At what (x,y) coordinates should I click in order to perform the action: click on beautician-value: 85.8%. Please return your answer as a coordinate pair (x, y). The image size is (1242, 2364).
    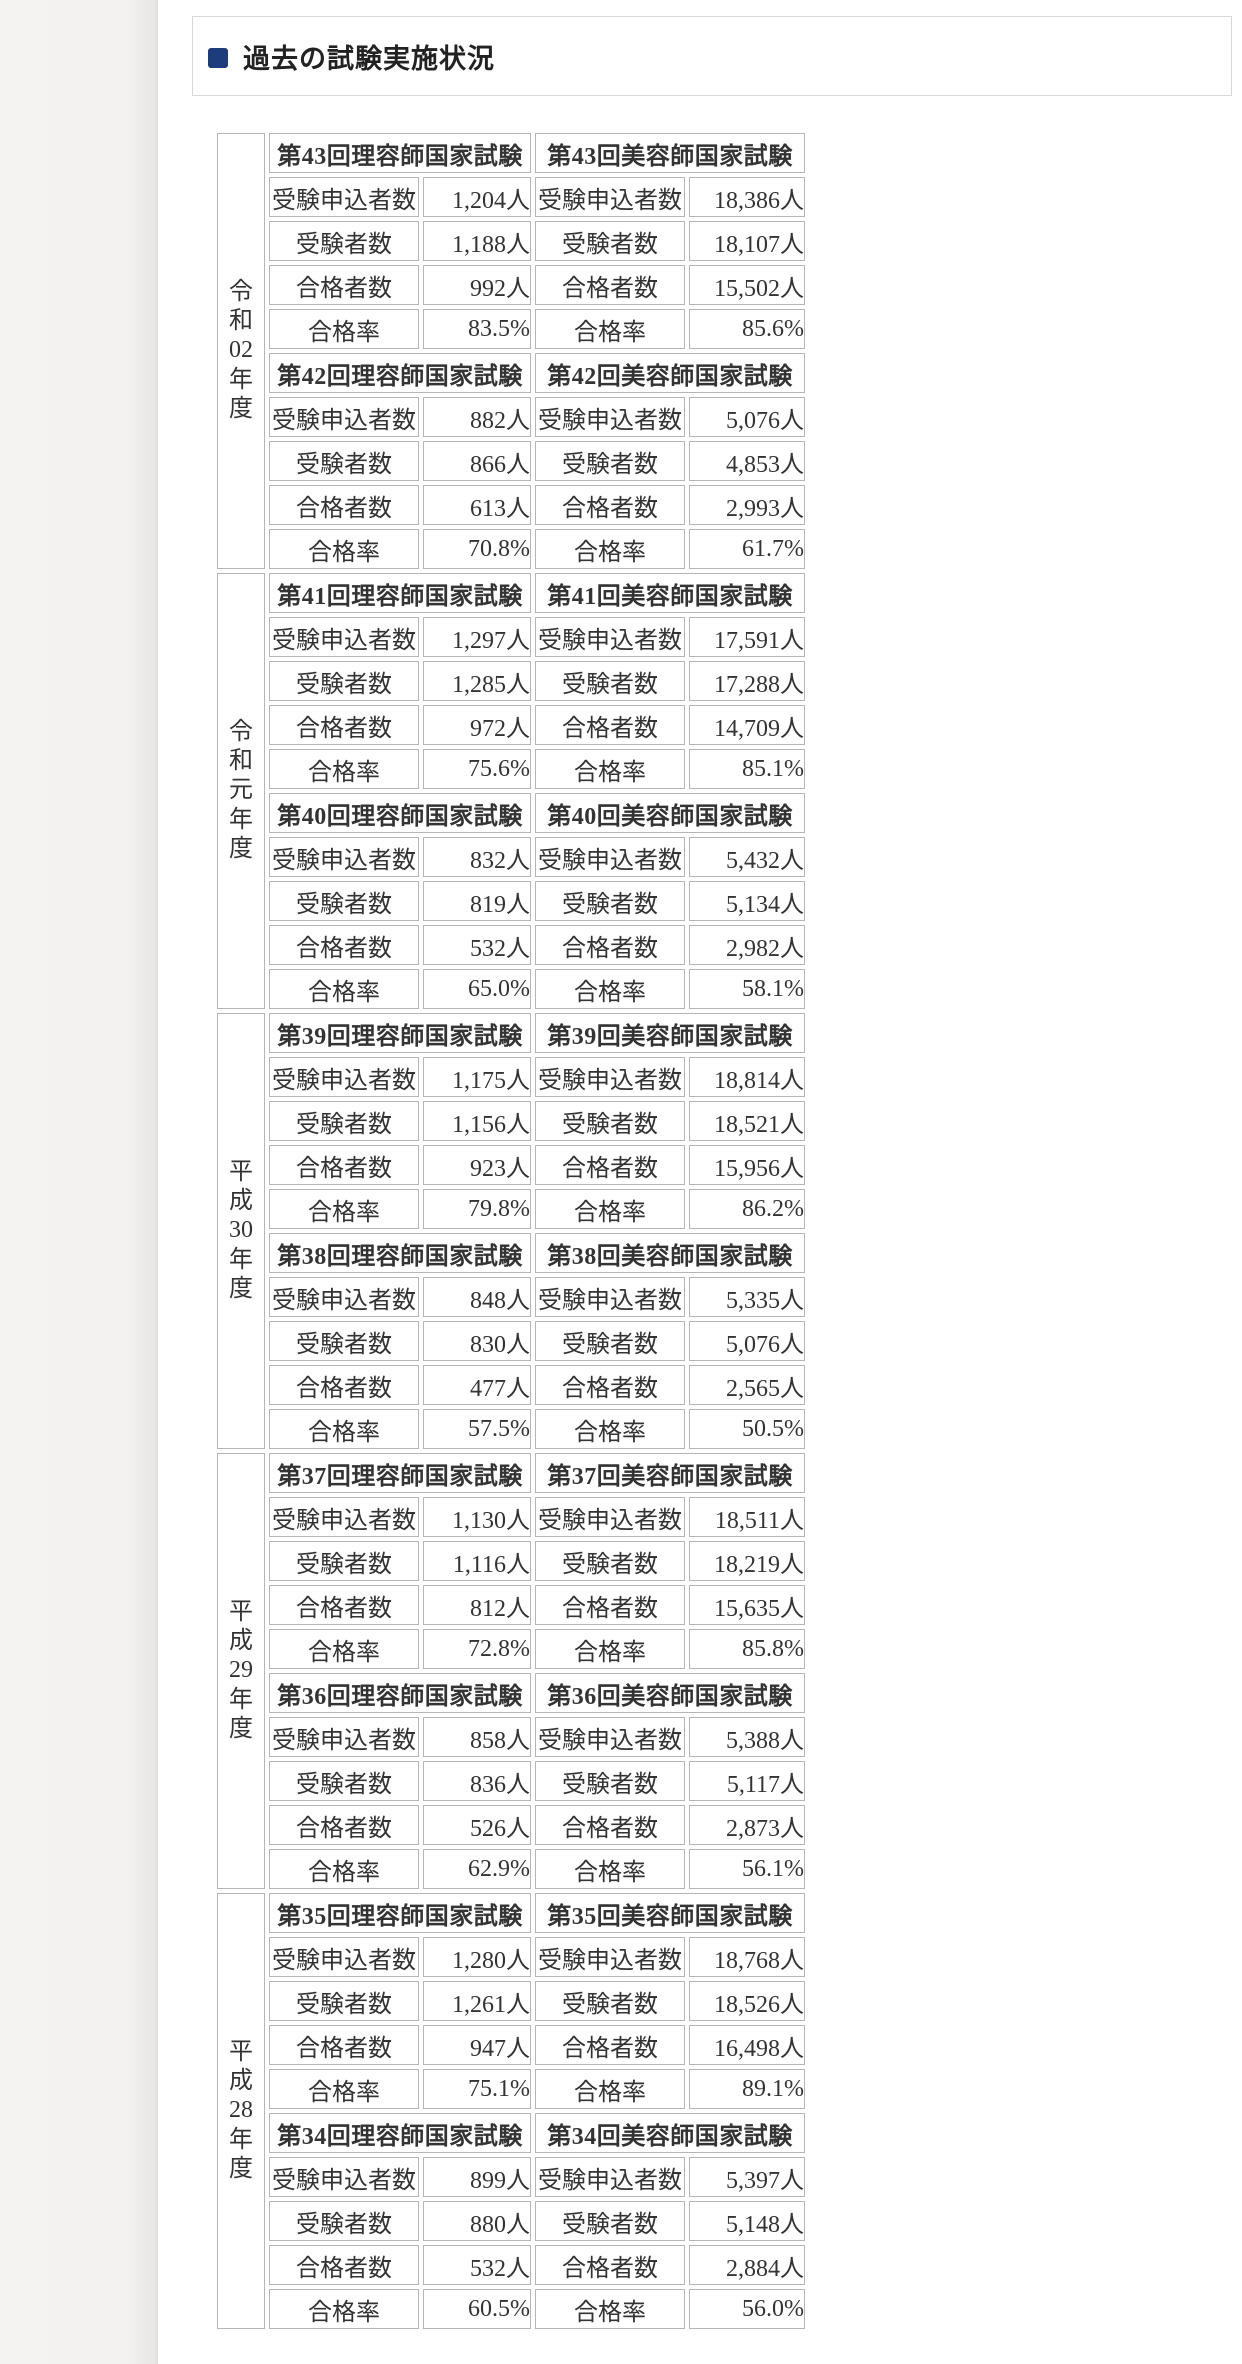
    Looking at the image, I should click on (747, 1649).